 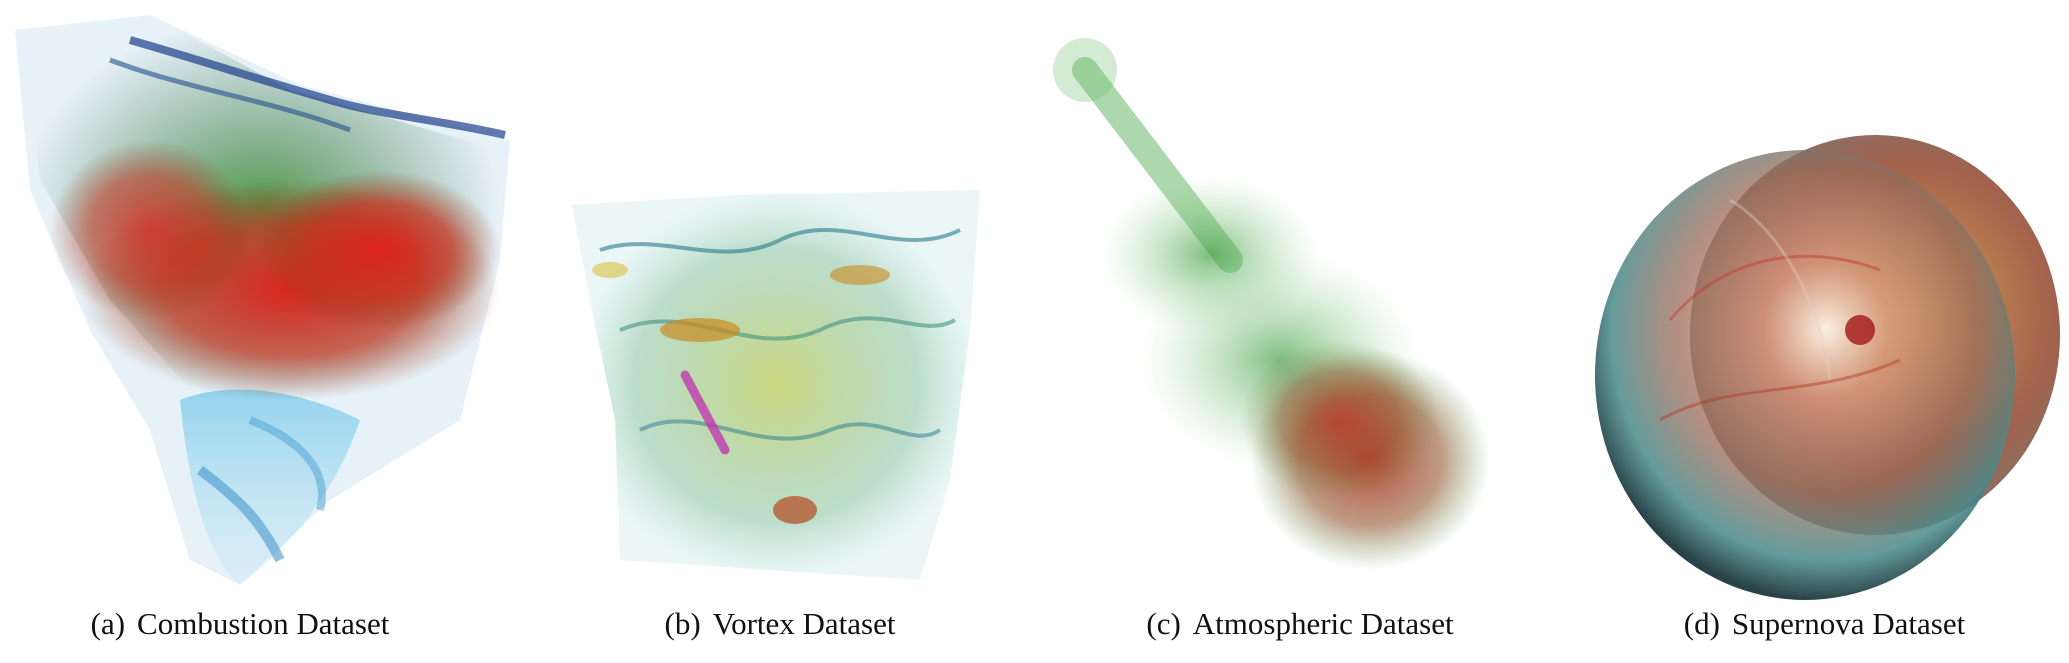 I want to click on caption-supernova: (d) Supernova Dataset, so click(x=1824, y=626).